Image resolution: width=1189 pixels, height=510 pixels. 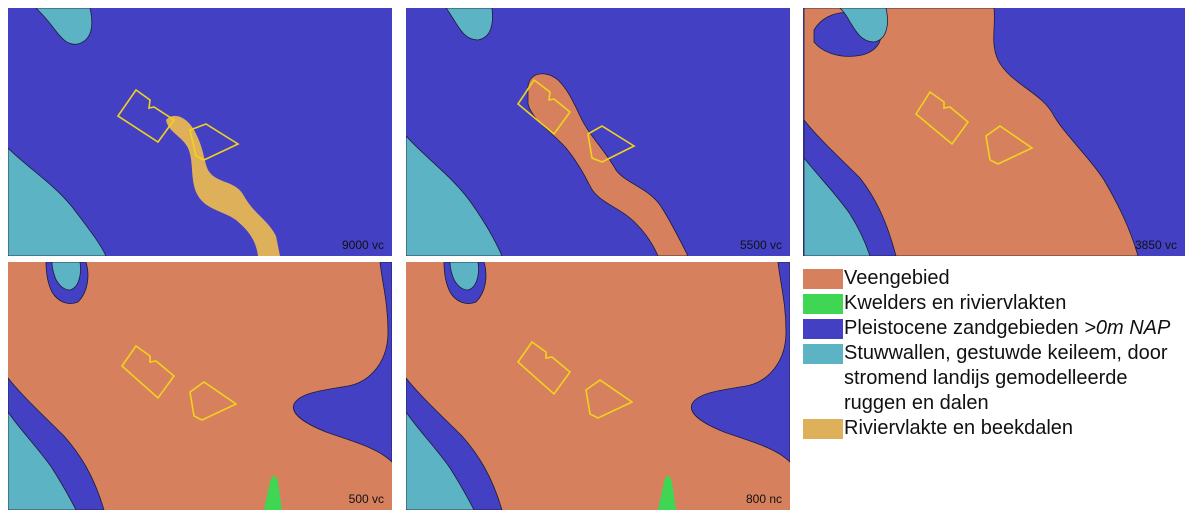 I want to click on peat-area, so click(x=971, y=132).